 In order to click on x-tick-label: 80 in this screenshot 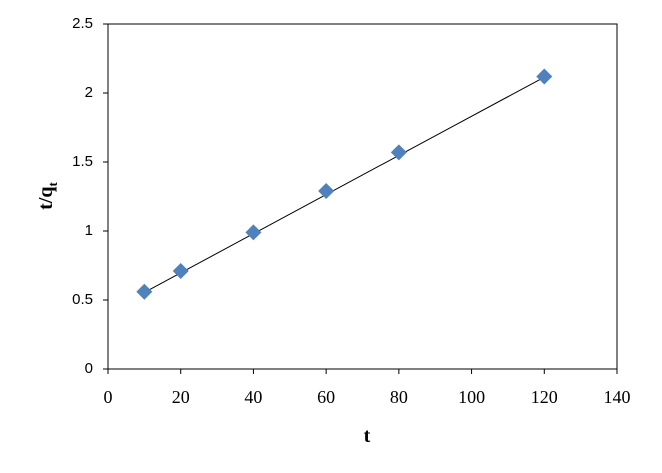, I will do `click(399, 397)`.